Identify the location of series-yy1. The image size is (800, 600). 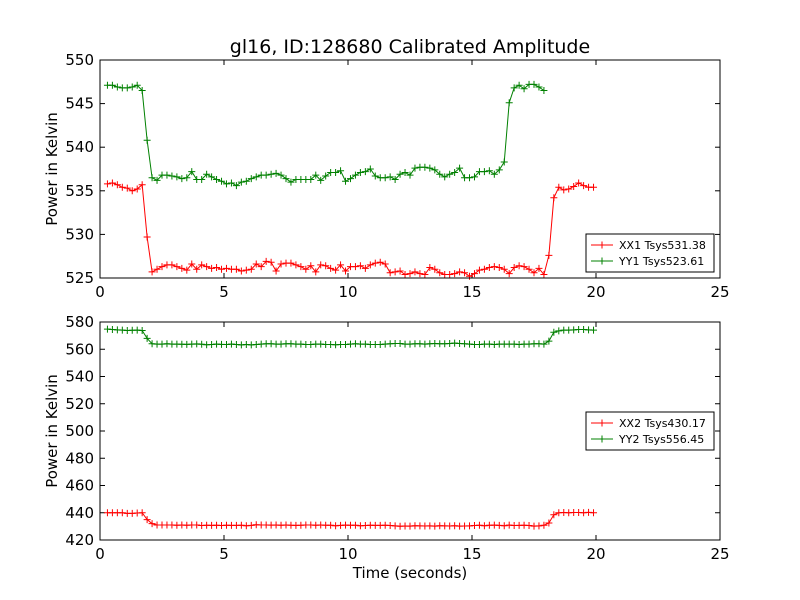
(325, 135).